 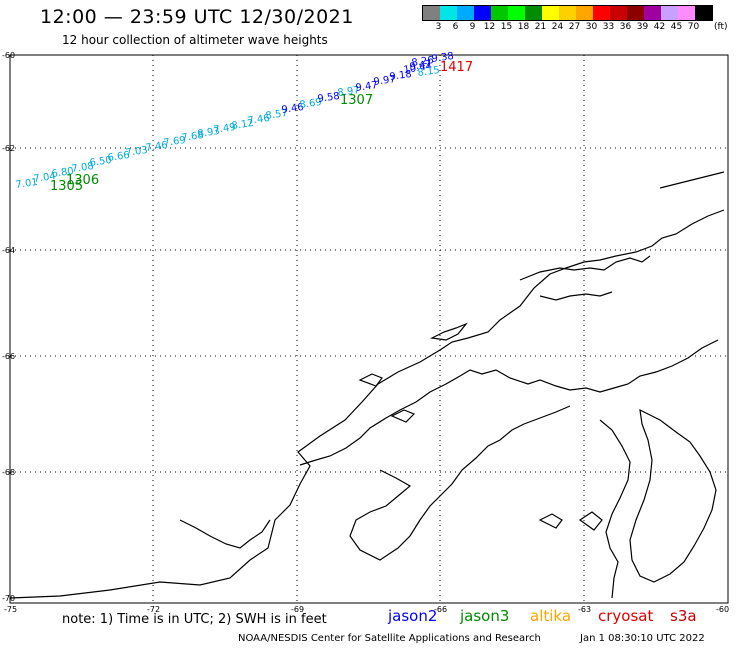 I want to click on swh-value-label: 10.44, so click(x=418, y=68).